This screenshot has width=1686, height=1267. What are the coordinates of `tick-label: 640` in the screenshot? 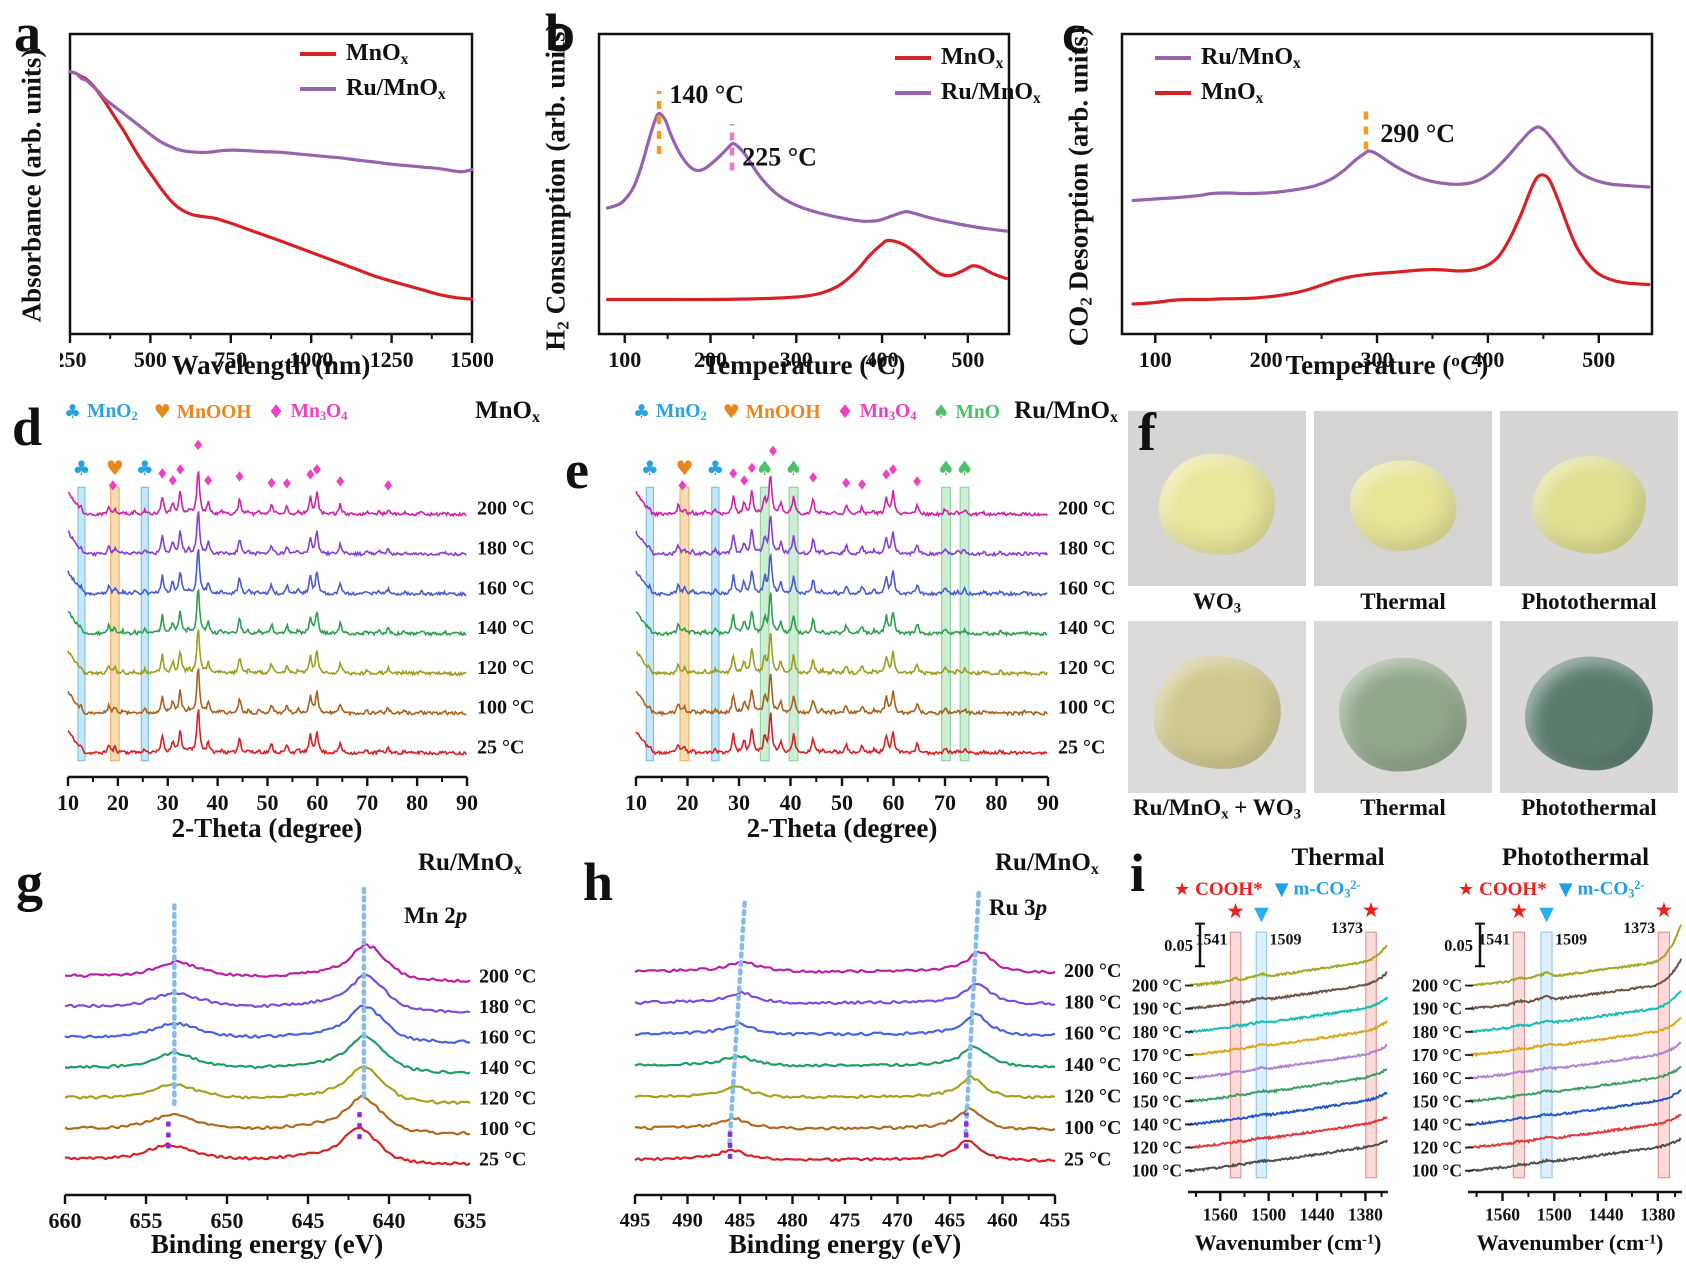 It's located at (389, 1220).